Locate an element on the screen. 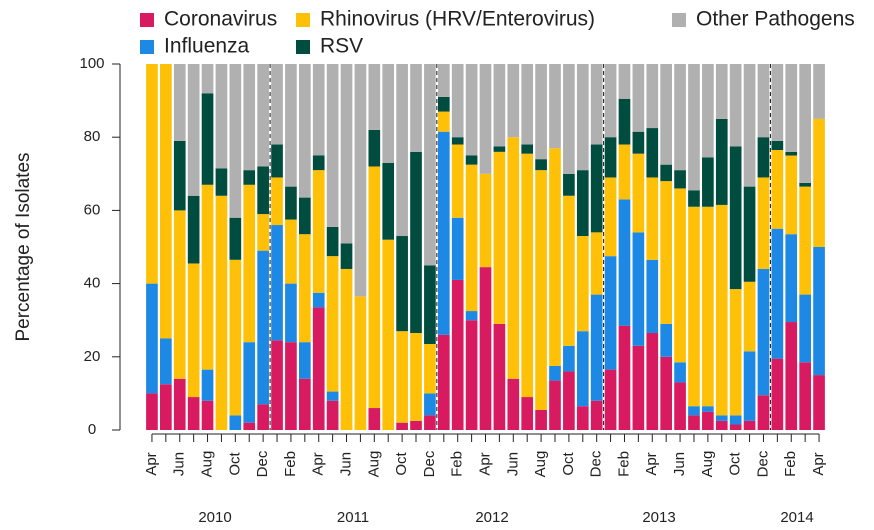  y-tick-label: 100 is located at coordinates (91, 63).